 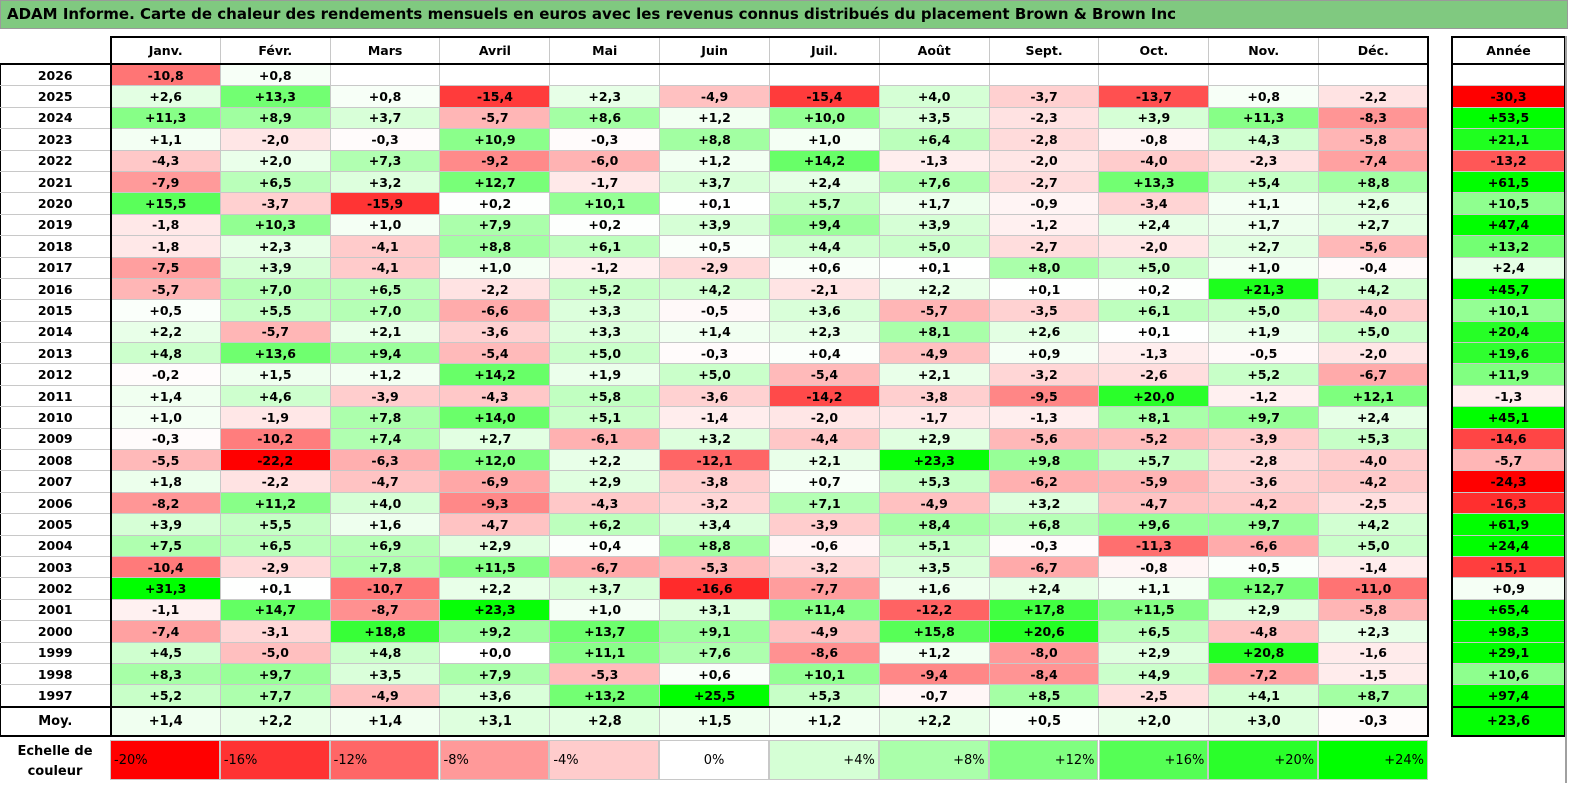 What do you see at coordinates (714, 760) in the screenshot?
I see `color-scale-step: 0%` at bounding box center [714, 760].